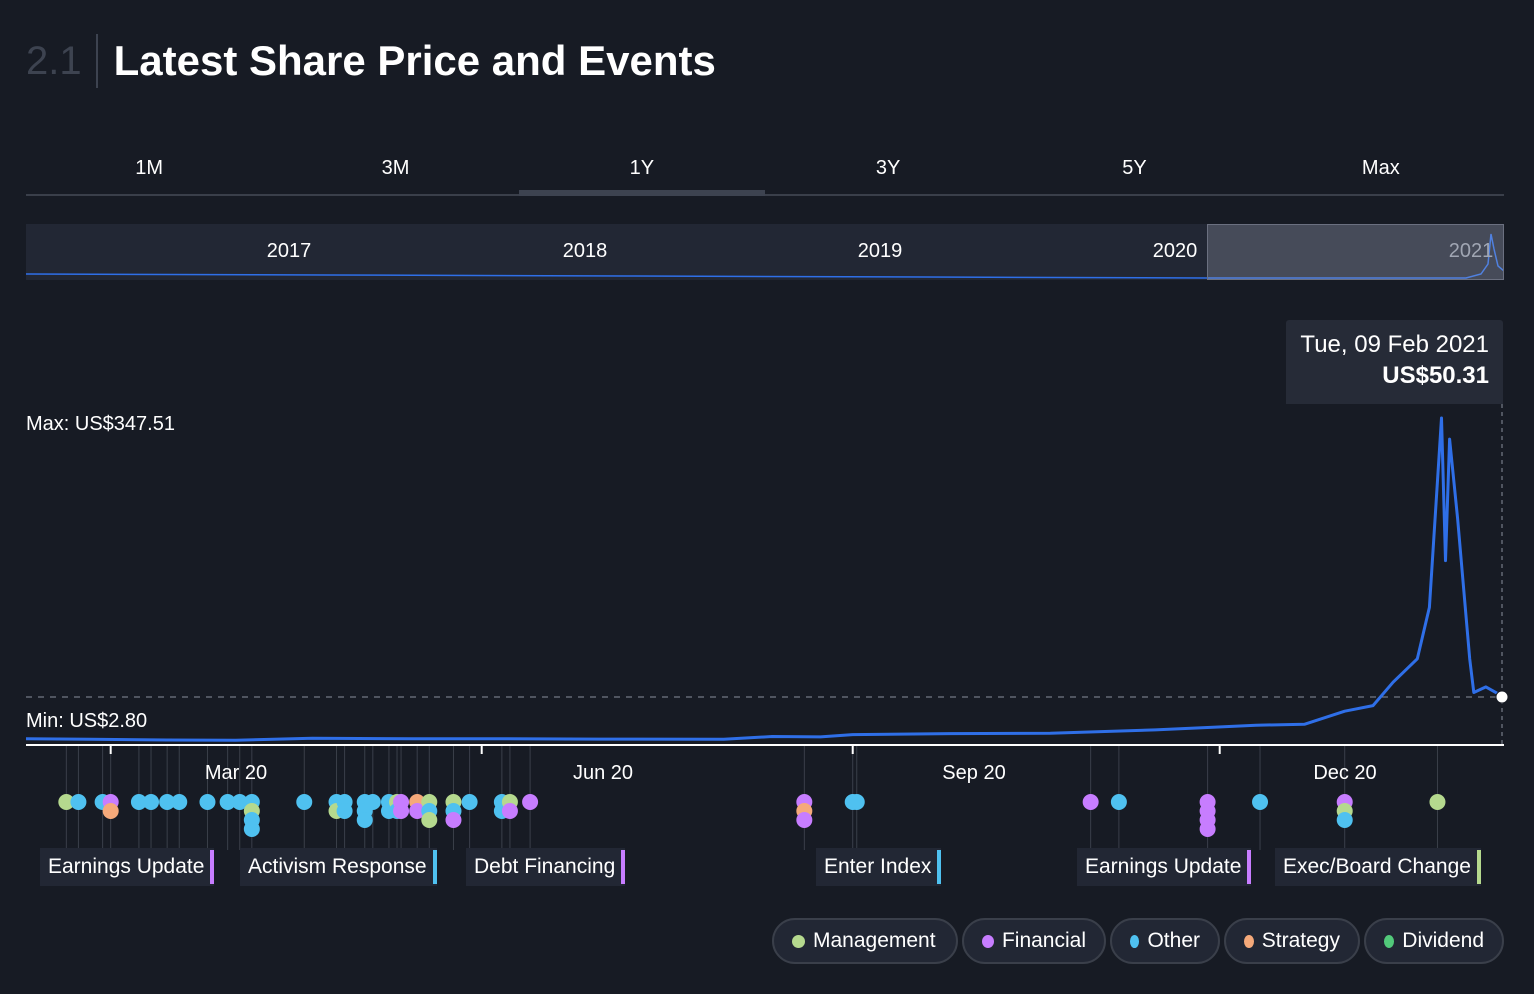 This screenshot has width=1534, height=994. I want to click on event-stems, so click(751, 797).